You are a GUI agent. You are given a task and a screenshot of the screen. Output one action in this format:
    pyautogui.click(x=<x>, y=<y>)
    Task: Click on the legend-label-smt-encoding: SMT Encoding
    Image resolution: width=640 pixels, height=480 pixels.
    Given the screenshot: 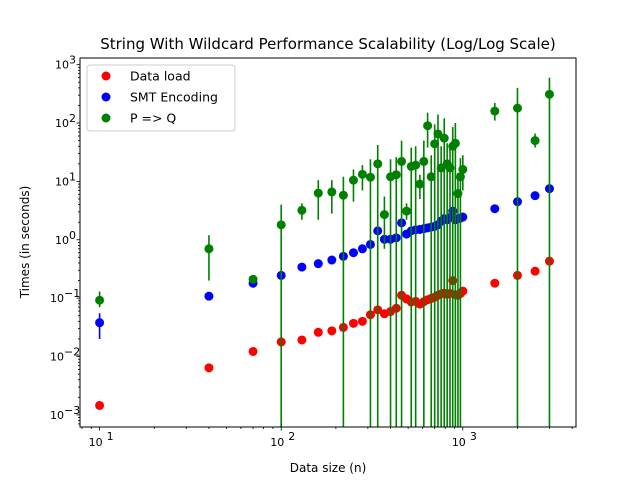 What is the action you would take?
    pyautogui.click(x=174, y=97)
    